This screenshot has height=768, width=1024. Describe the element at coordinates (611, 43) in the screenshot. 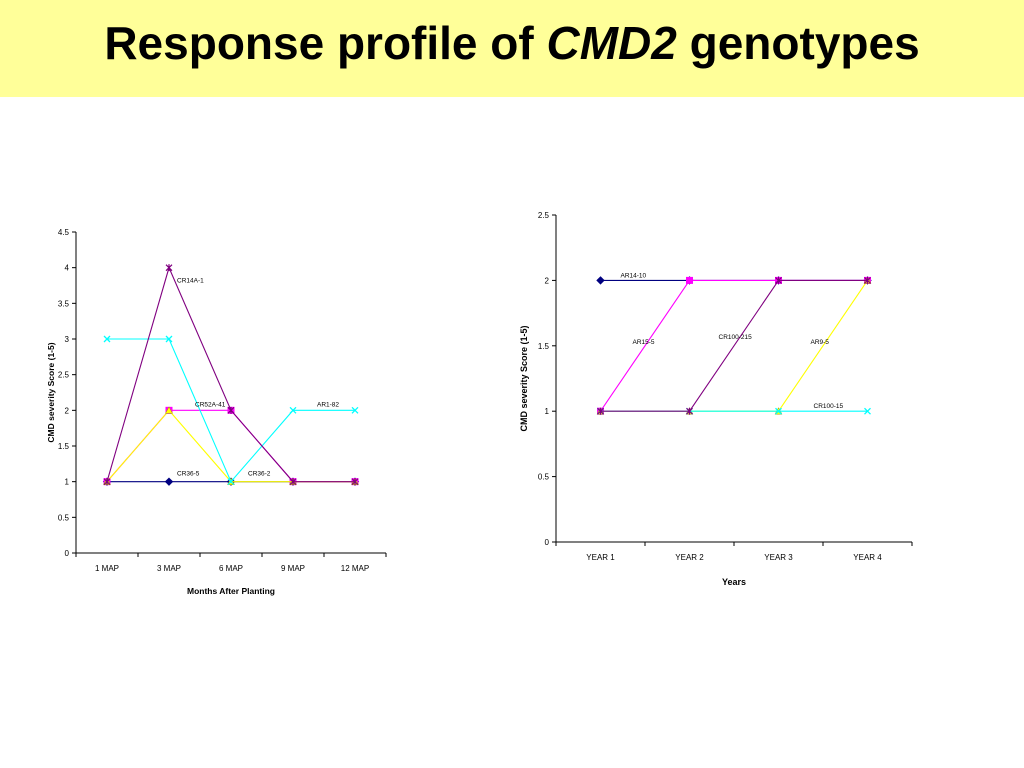

I see `title-gene-name: CMD2` at that location.